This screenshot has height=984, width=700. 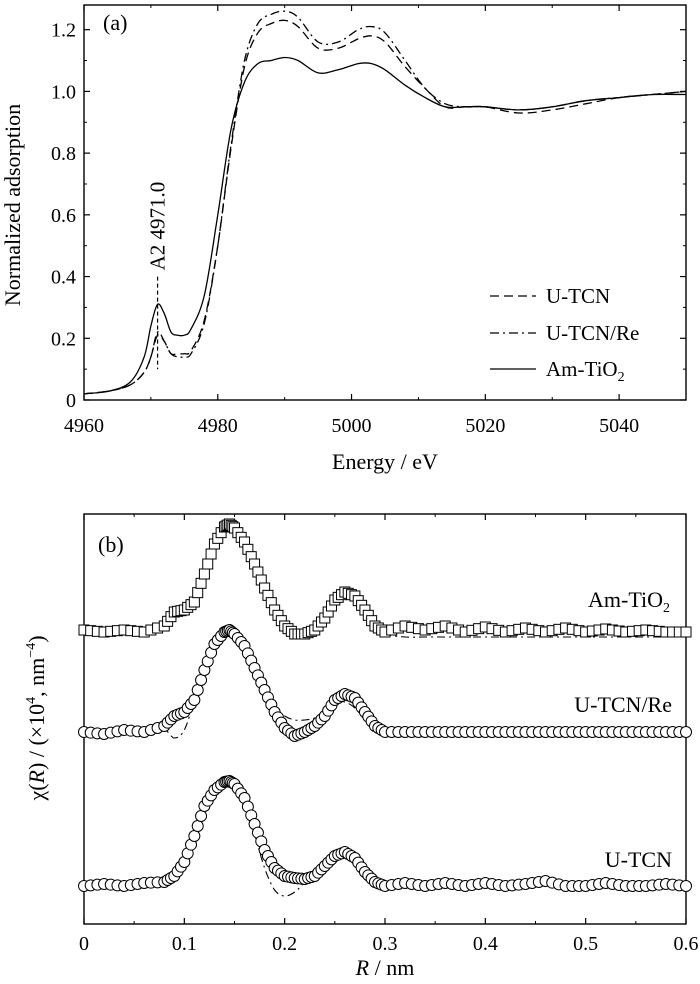 I want to click on x-tick-label: 5020, so click(x=485, y=426).